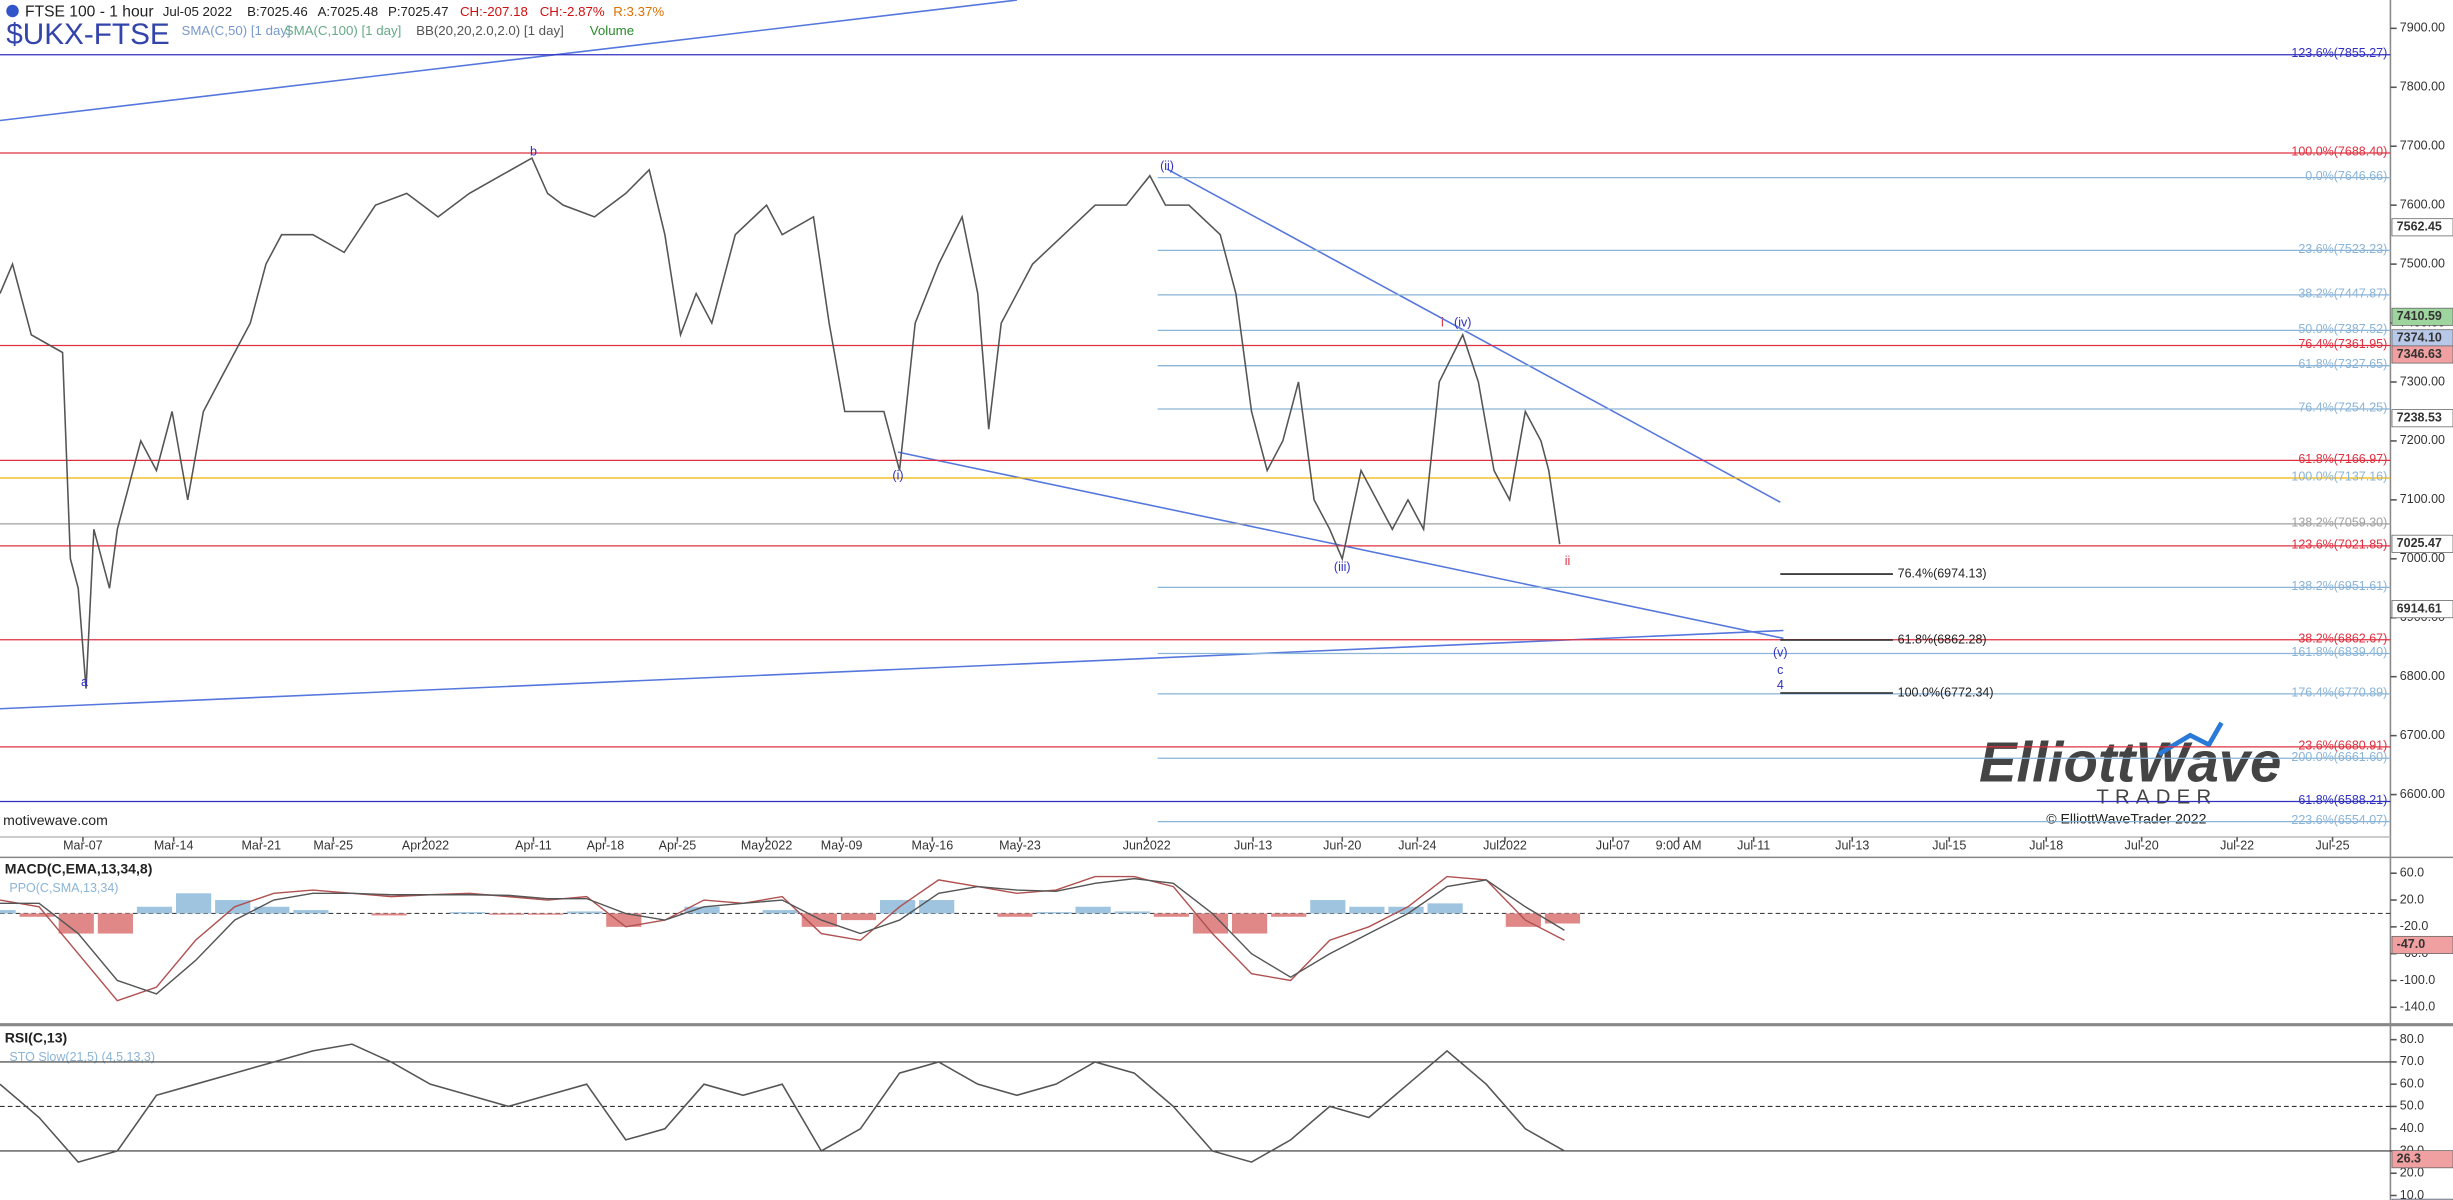 This screenshot has width=2453, height=1200. I want to click on y-tick-label: 6600.00, so click(2422, 794).